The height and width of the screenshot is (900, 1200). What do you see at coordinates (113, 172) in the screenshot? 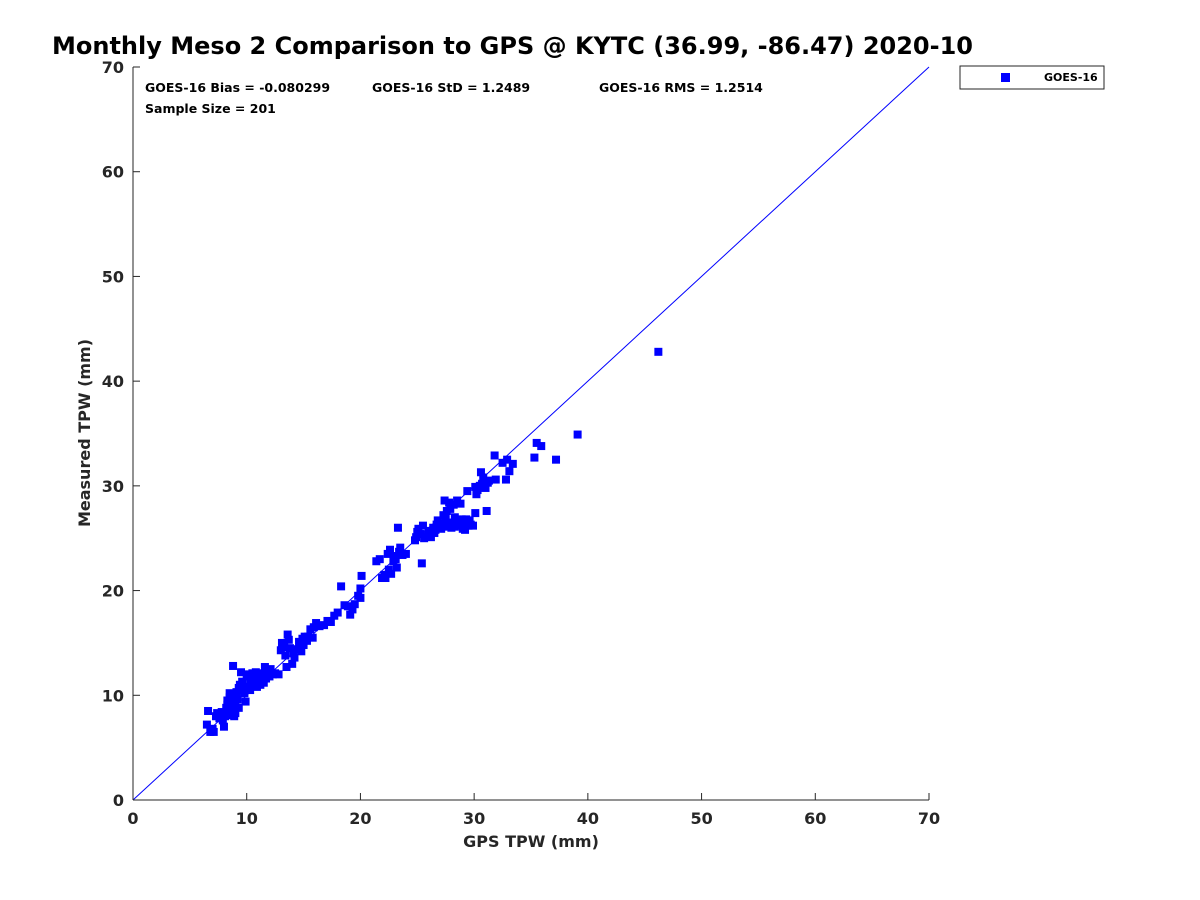
I see `y-tick-label: 60` at bounding box center [113, 172].